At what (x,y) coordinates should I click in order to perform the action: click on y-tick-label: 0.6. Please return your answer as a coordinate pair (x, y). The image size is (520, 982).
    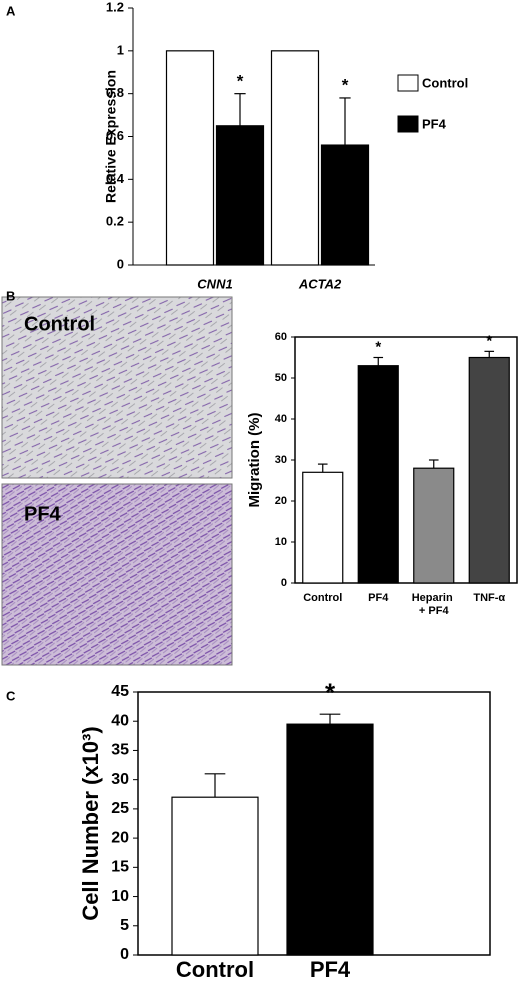
    Looking at the image, I should click on (115, 135).